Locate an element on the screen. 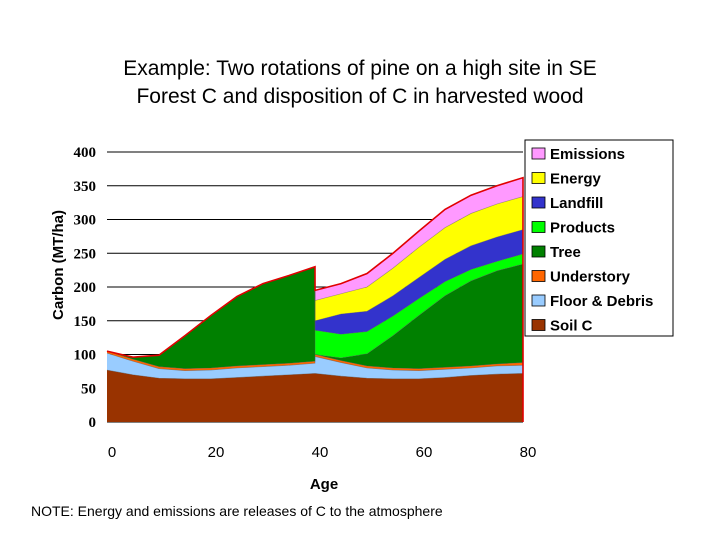  legend-label-landfill: Landfill is located at coordinates (576, 203).